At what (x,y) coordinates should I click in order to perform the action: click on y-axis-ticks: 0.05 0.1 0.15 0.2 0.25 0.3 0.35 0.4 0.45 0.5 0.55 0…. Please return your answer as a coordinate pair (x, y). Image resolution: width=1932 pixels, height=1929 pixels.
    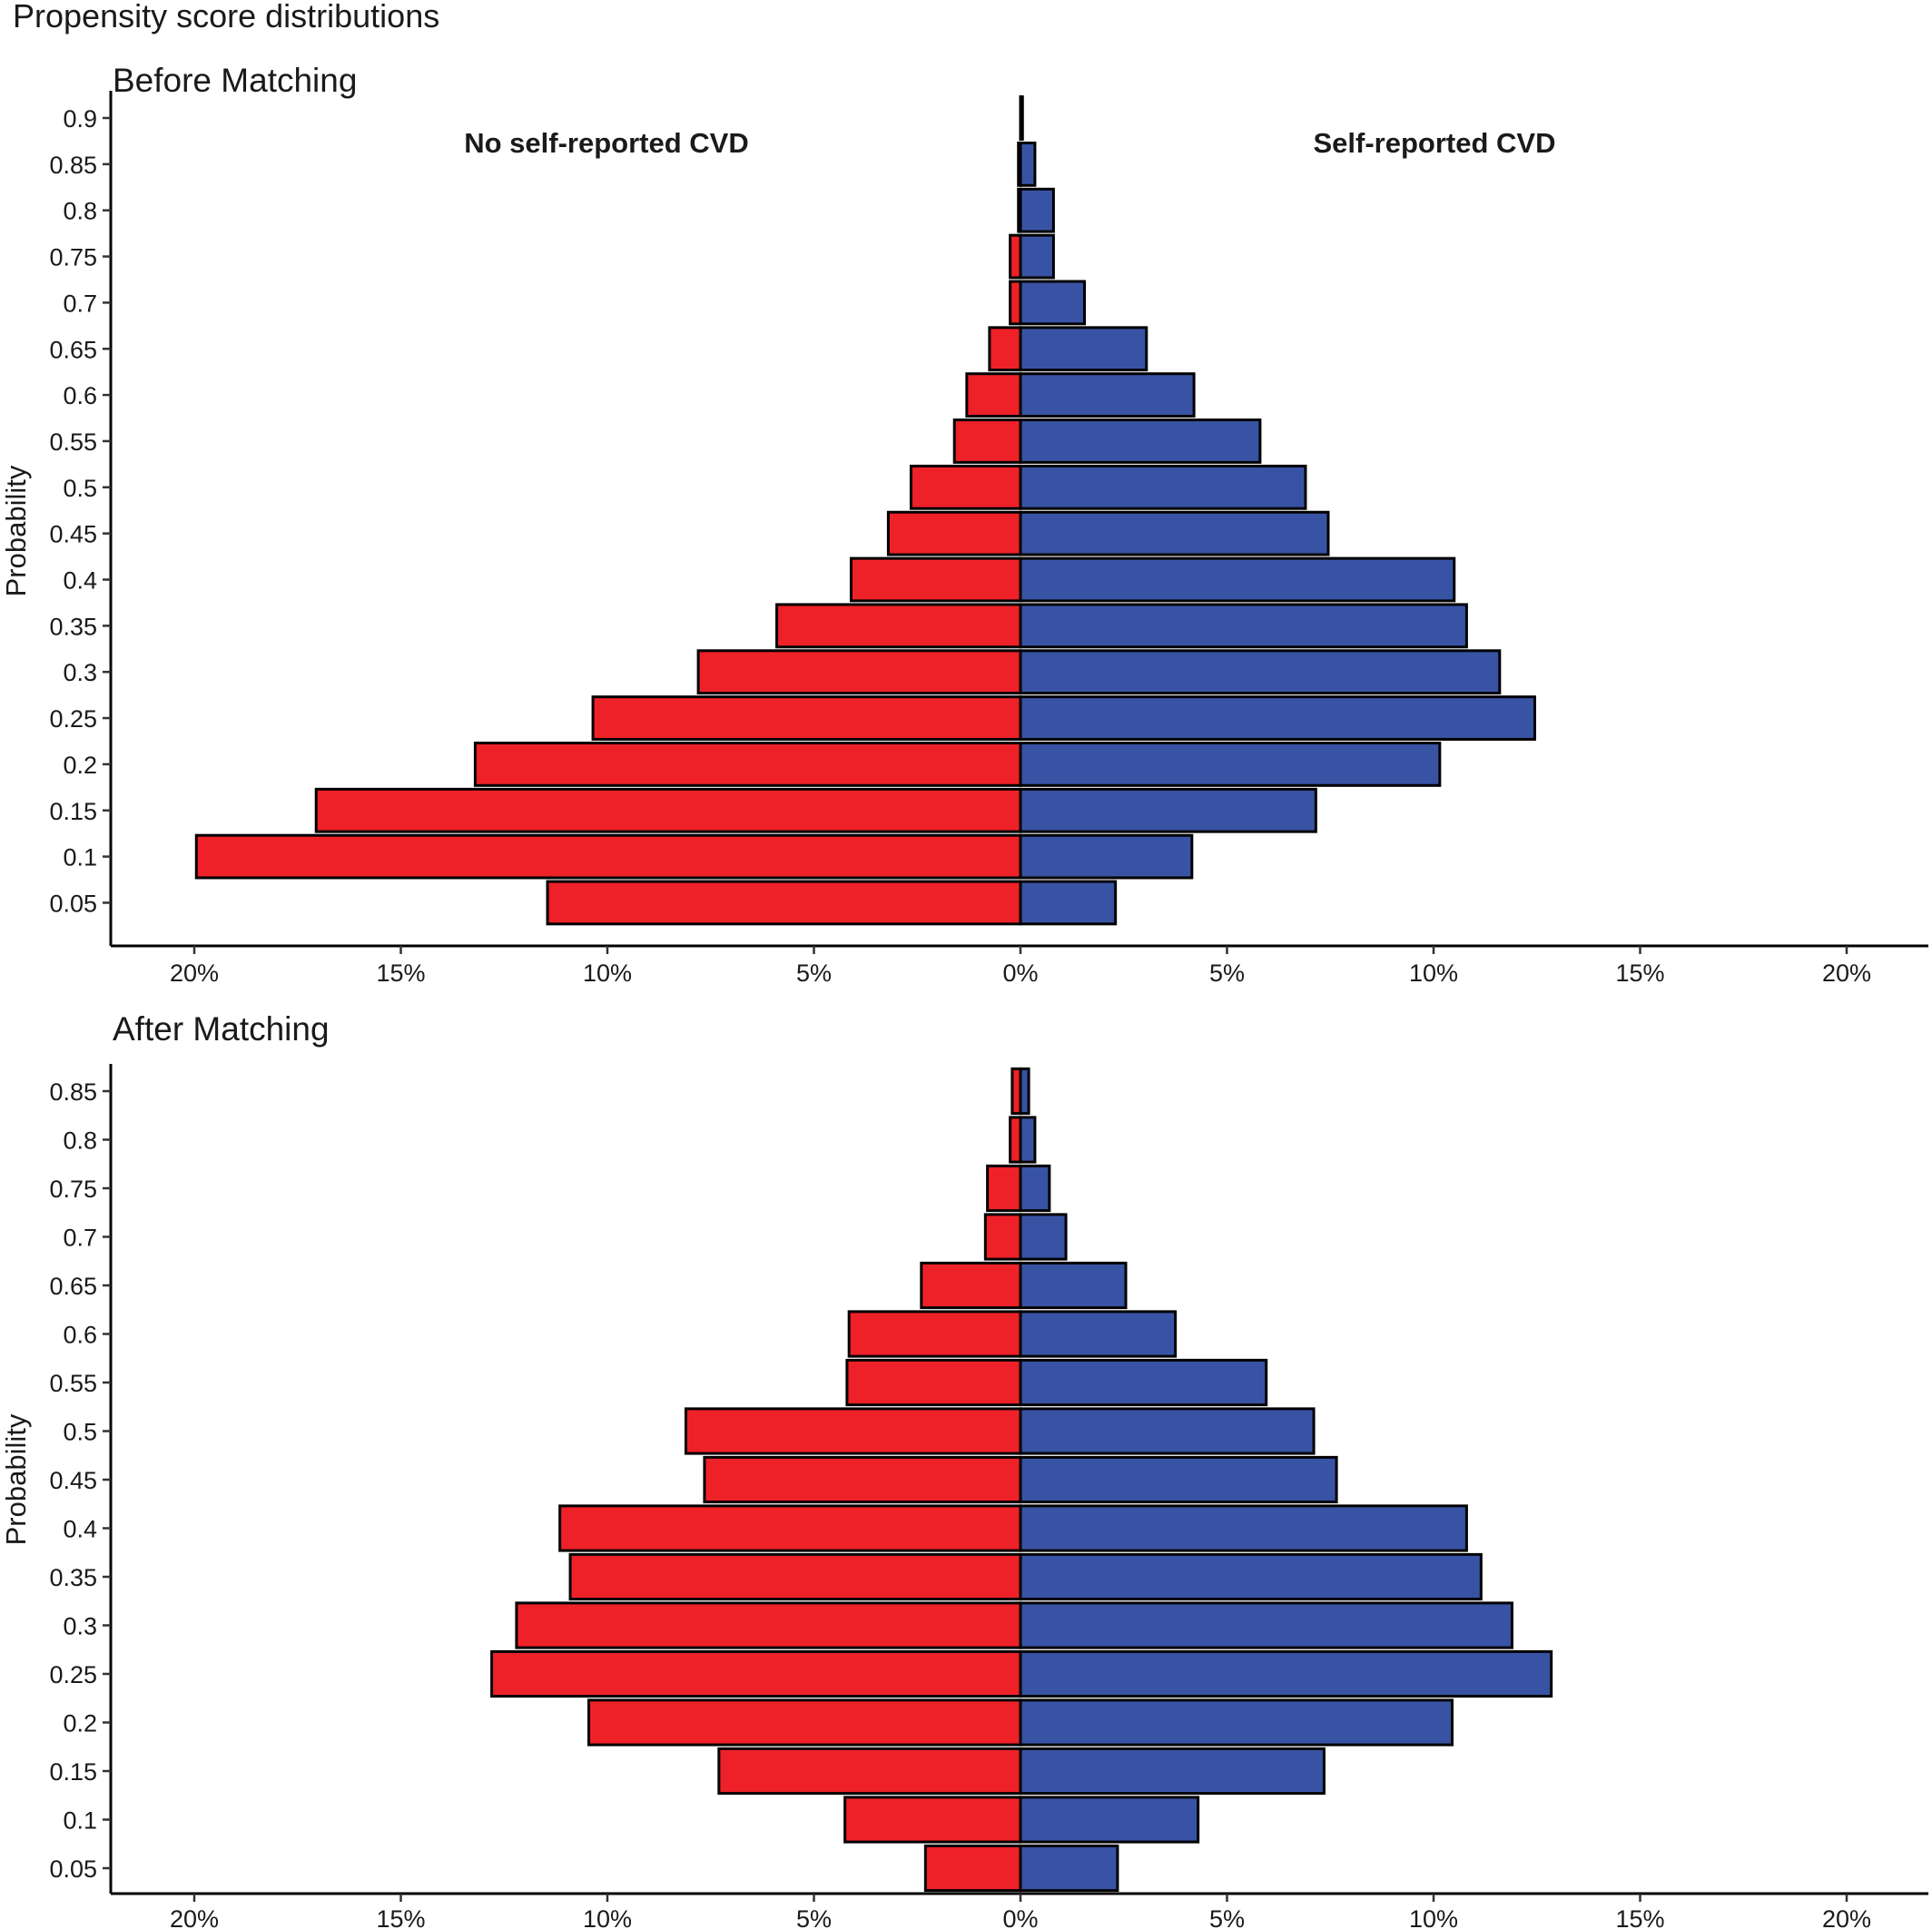
    Looking at the image, I should click on (81, 518).